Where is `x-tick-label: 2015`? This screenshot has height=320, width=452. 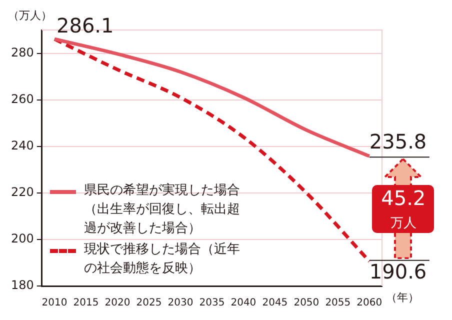 x-tick-label: 2015 is located at coordinates (86, 303).